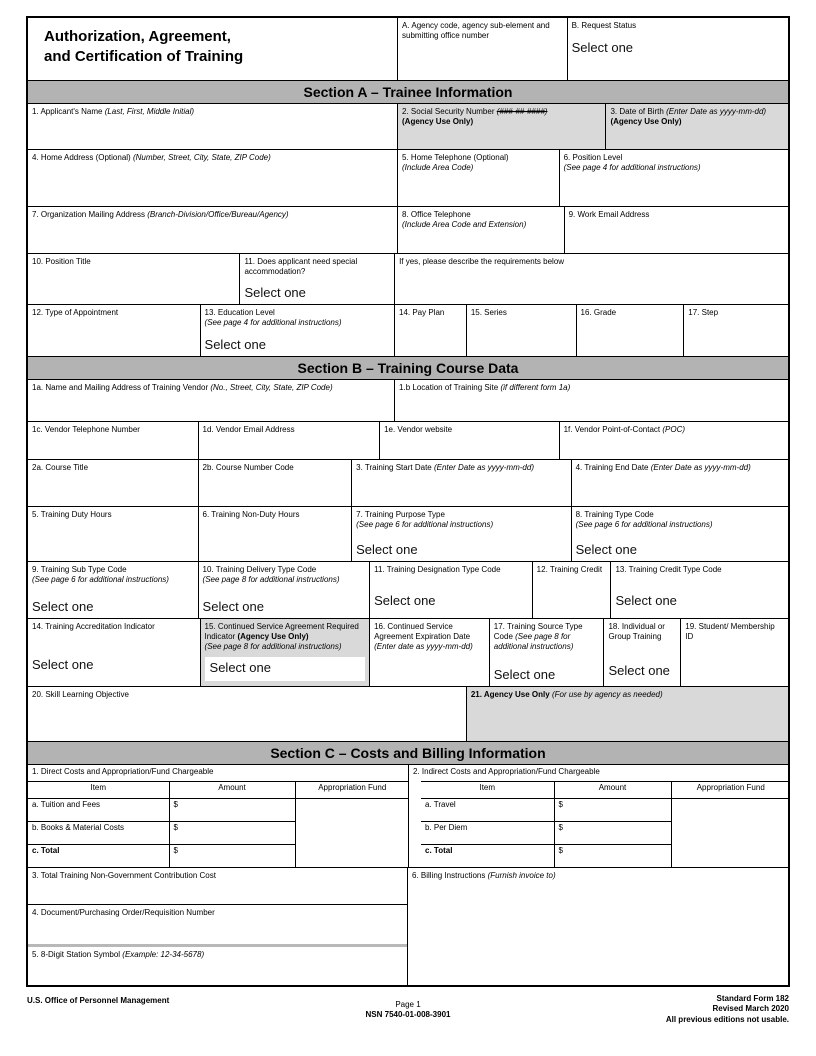  Describe the element at coordinates (276, 483) in the screenshot. I see `course-number-field: 2b. Course Number Code` at that location.